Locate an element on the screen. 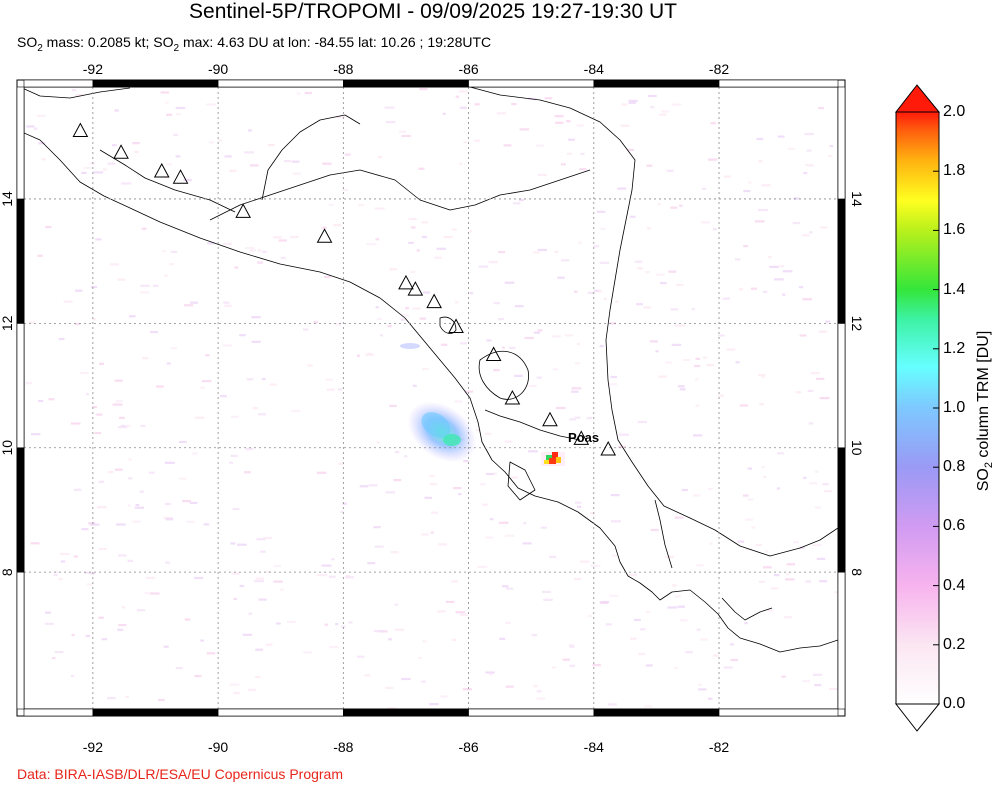 This screenshot has width=993, height=786. colorbar-tick-label: 1.8 is located at coordinates (954, 171).